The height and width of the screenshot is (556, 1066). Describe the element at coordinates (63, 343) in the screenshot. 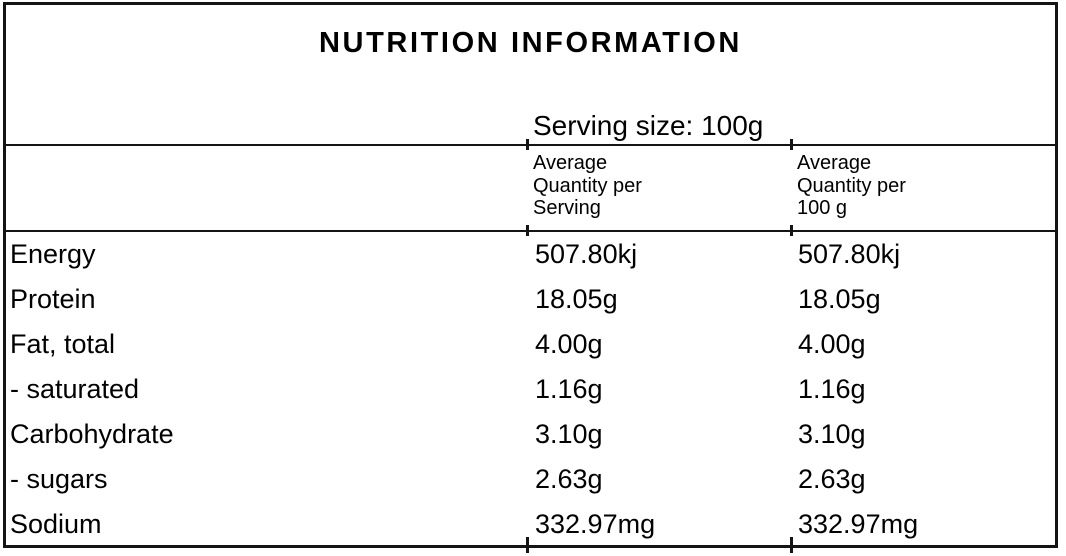

I see `nutrient-name: Fat, total` at that location.